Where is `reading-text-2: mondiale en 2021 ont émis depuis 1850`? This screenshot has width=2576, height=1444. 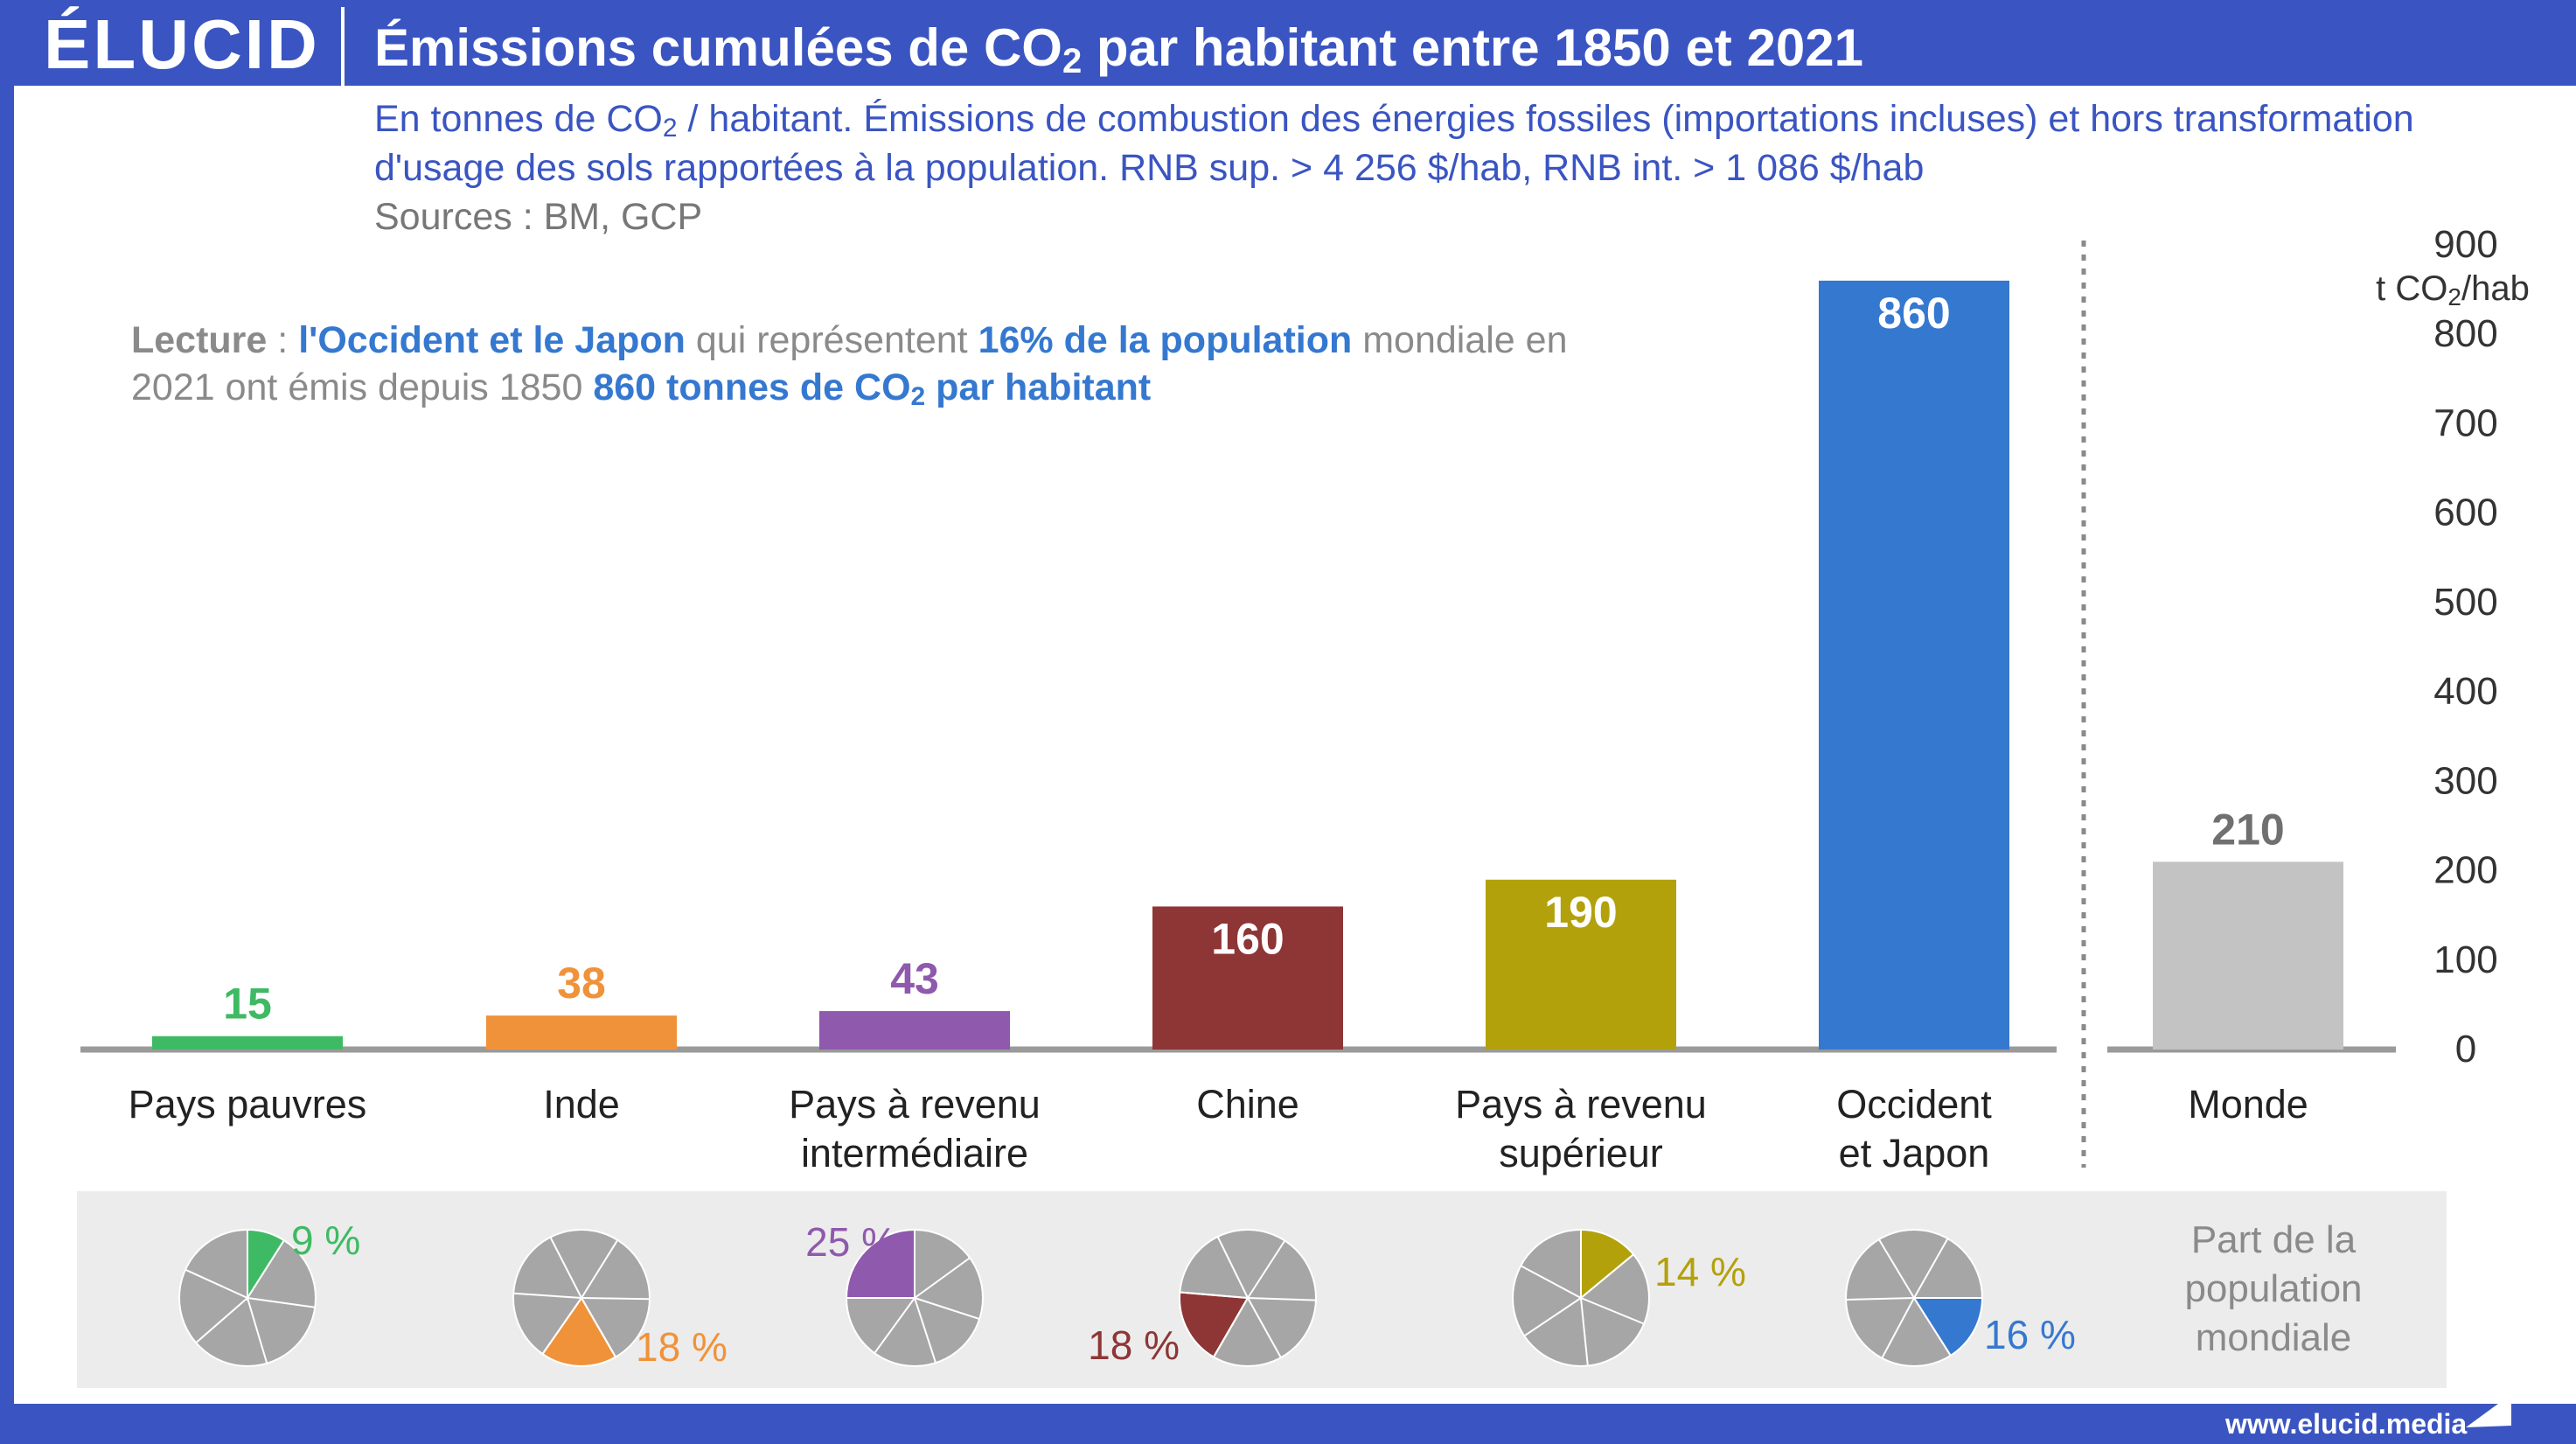 reading-text-2: mondiale en 2021 ont émis depuis 1850 is located at coordinates (849, 363).